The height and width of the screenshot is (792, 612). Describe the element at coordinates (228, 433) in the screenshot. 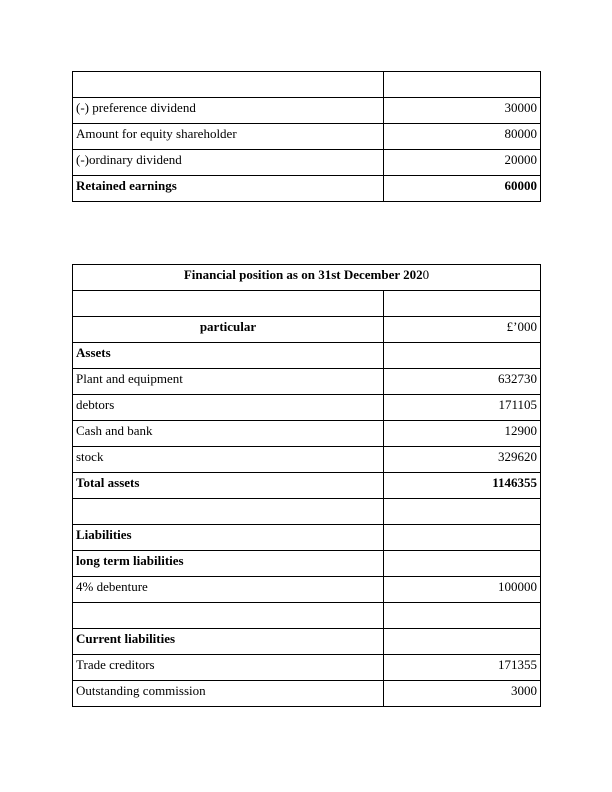

I see `particular-cell: Cash and bank` at that location.